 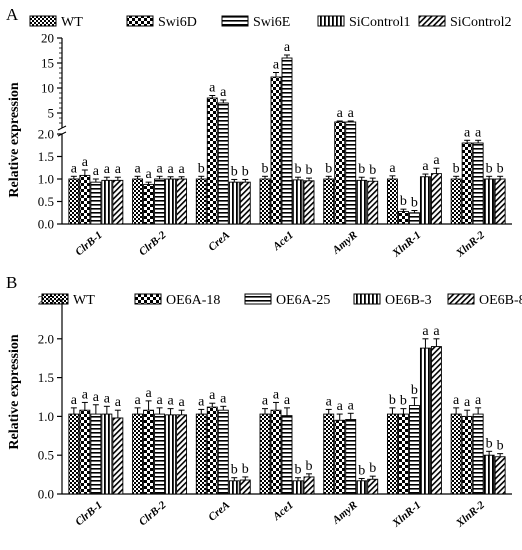 What do you see at coordinates (283, 241) in the screenshot?
I see `panel-a-category-label-3: Ace1` at bounding box center [283, 241].